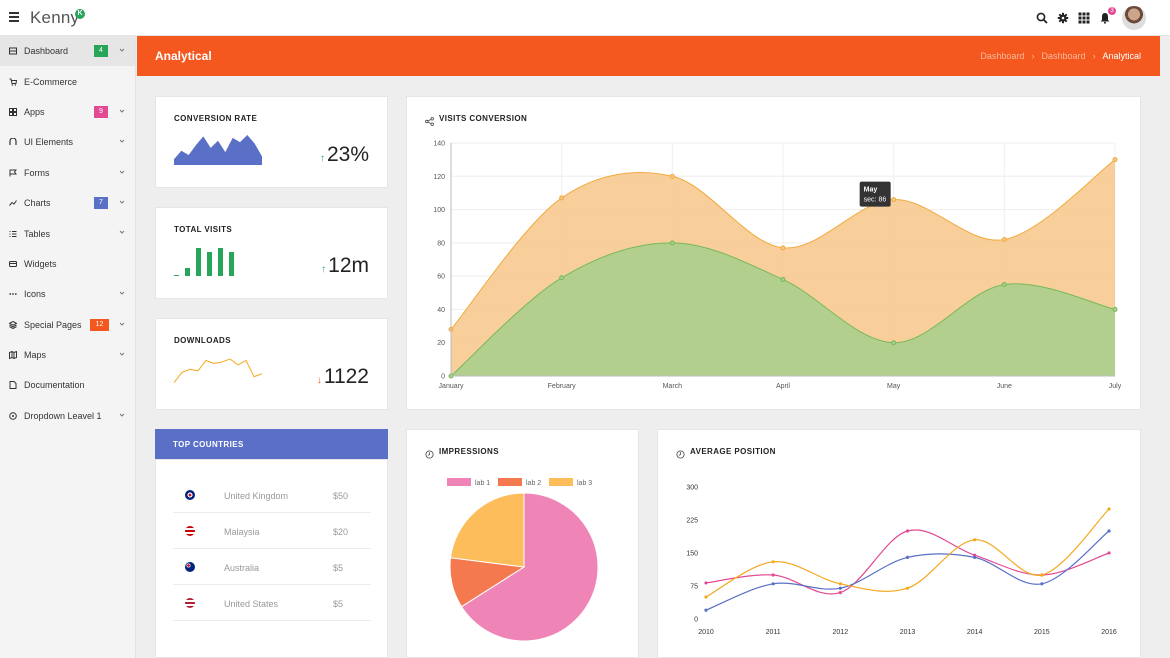 This screenshot has height=658, width=1170. Describe the element at coordinates (198, 262) in the screenshot. I see `bar` at that location.